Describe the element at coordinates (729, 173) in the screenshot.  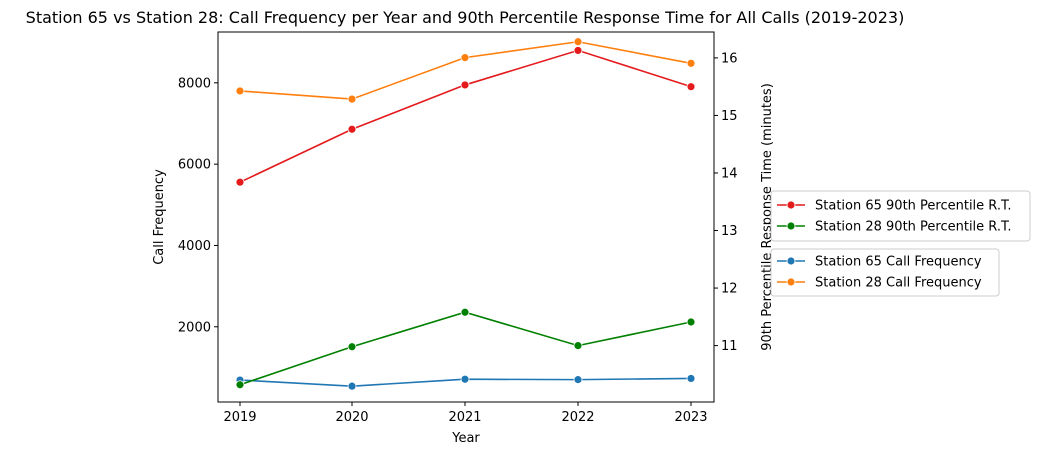
I see `right-tick-label: 14` at that location.